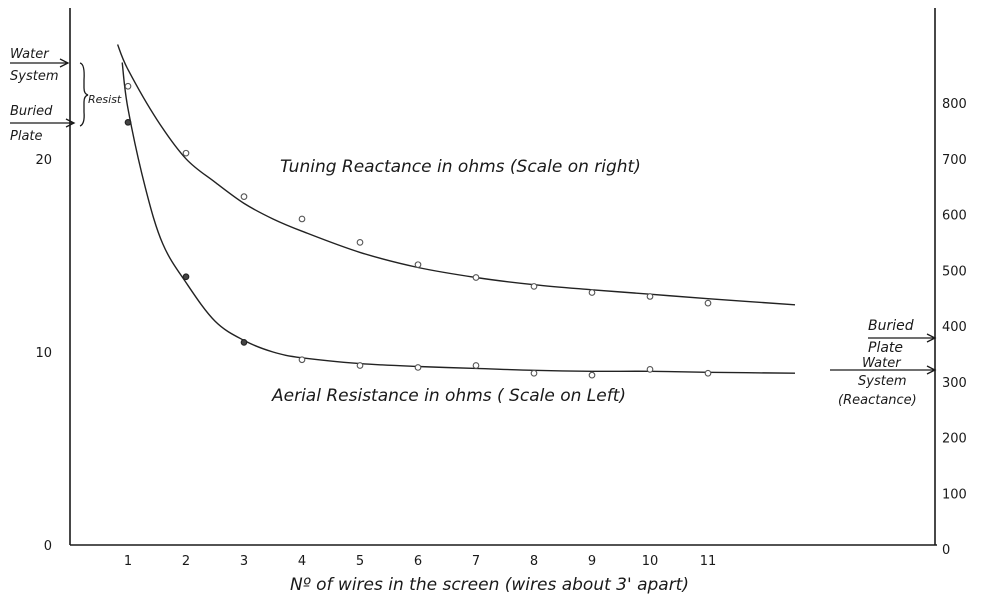 The width and height of the screenshot is (983, 600). Describe the element at coordinates (931, 338) in the screenshot. I see `right-buried-arrowhead` at that location.